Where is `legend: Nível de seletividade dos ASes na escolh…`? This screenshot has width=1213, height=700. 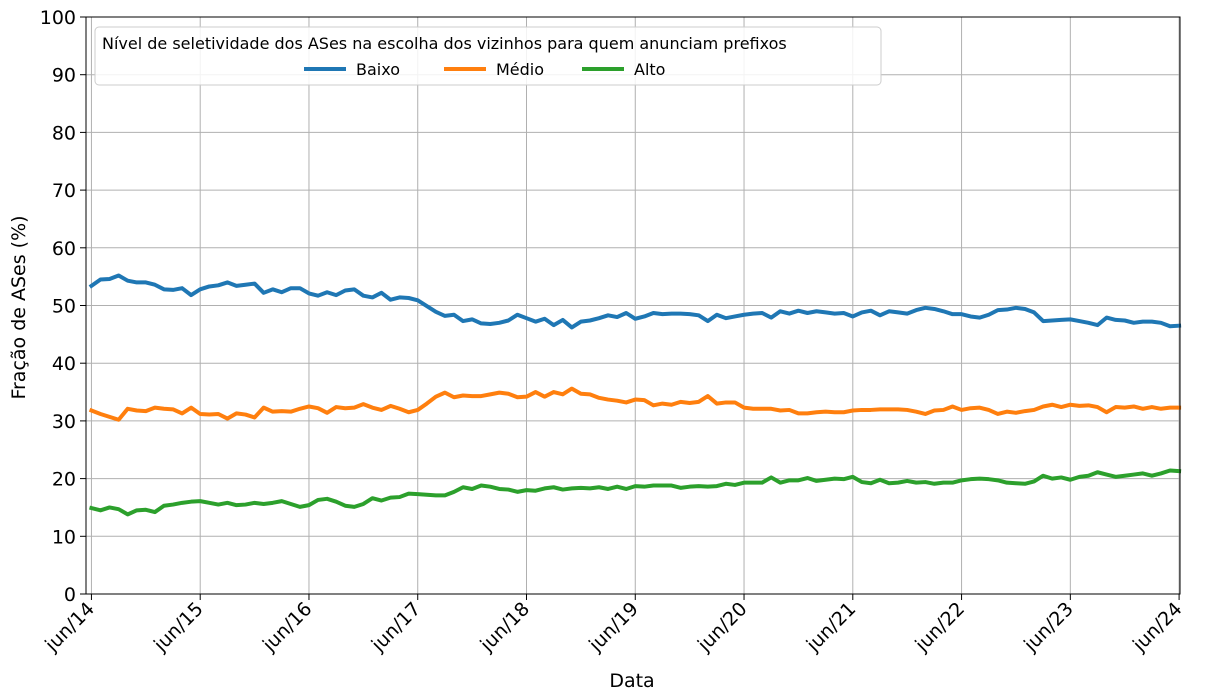
legend: Nível de seletividade dos ASes na escolh… is located at coordinates (488, 56).